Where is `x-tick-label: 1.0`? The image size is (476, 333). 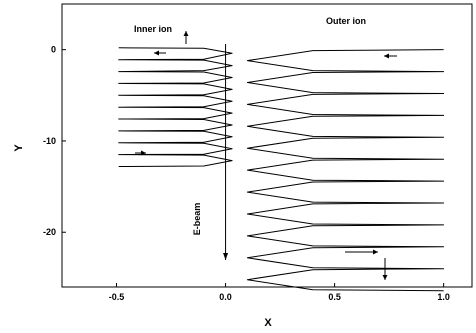
x-tick-label: 1.0 is located at coordinates (443, 297).